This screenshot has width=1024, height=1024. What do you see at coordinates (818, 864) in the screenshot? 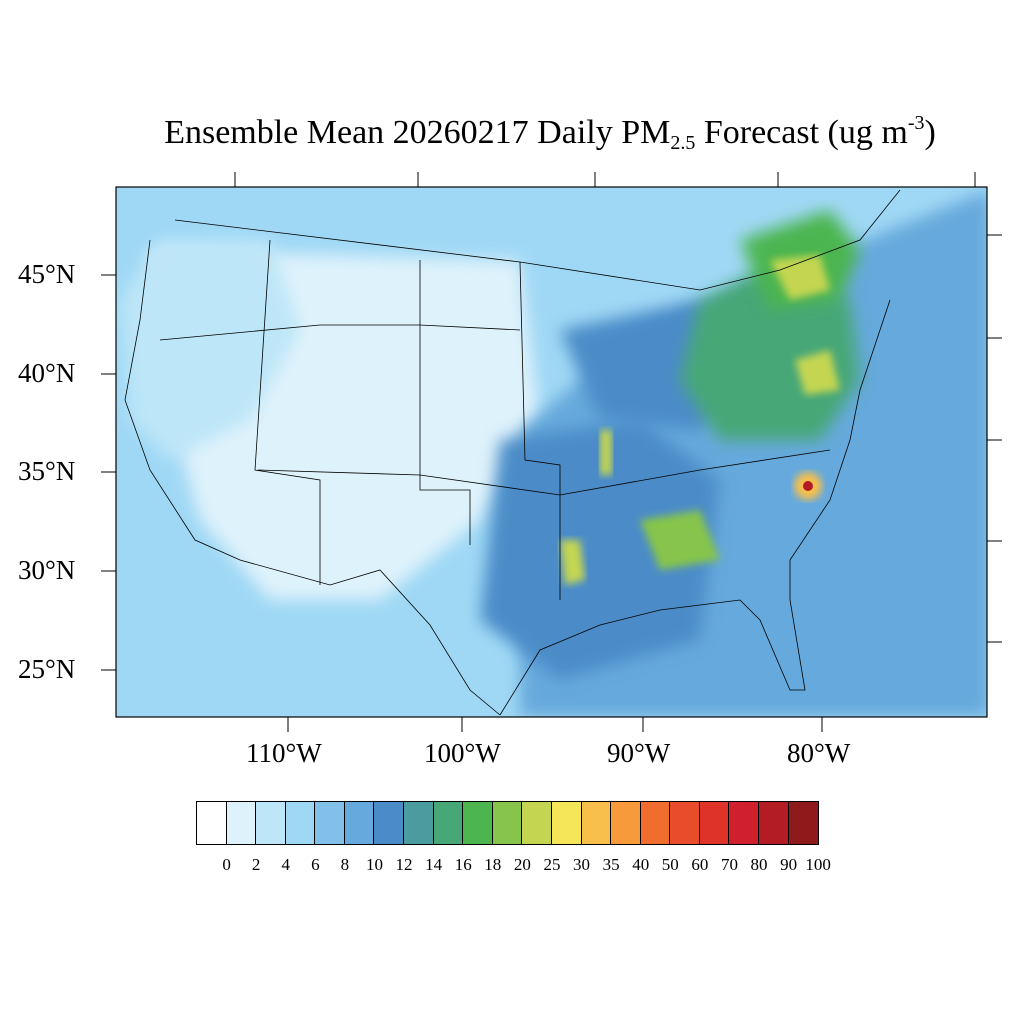
I see `colorbar-label: 100` at bounding box center [818, 864].